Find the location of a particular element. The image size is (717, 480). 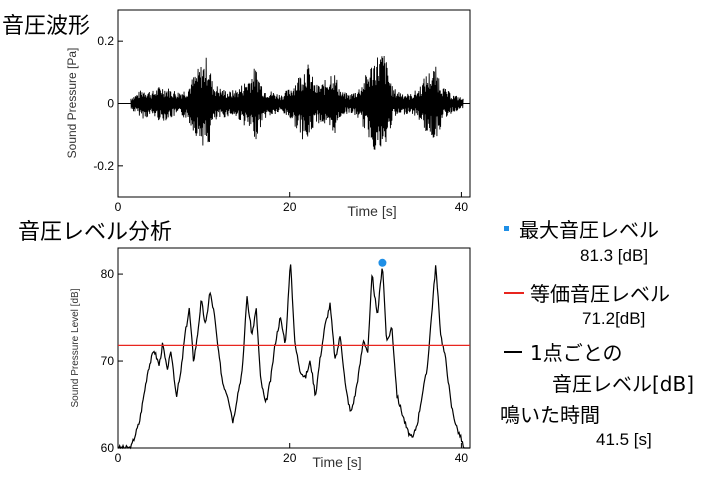

waveform-y-axis-label: Sound Pressure [Pa] is located at coordinates (72, 103).